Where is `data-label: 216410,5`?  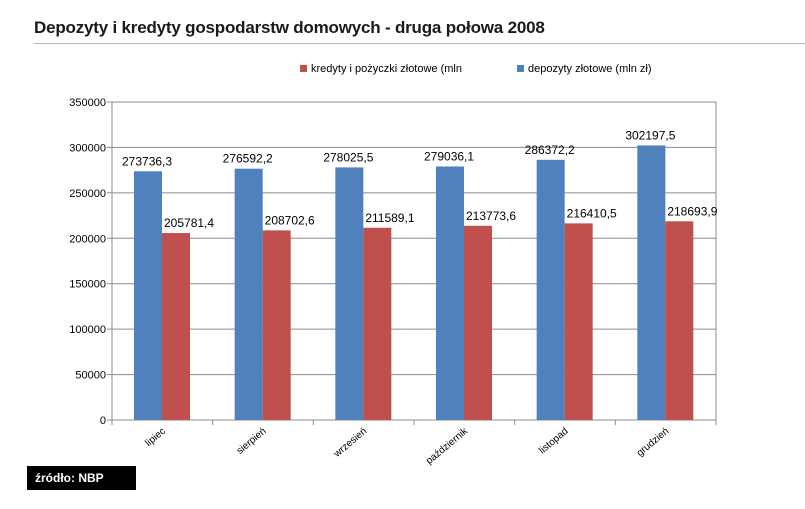 data-label: 216410,5 is located at coordinates (592, 213).